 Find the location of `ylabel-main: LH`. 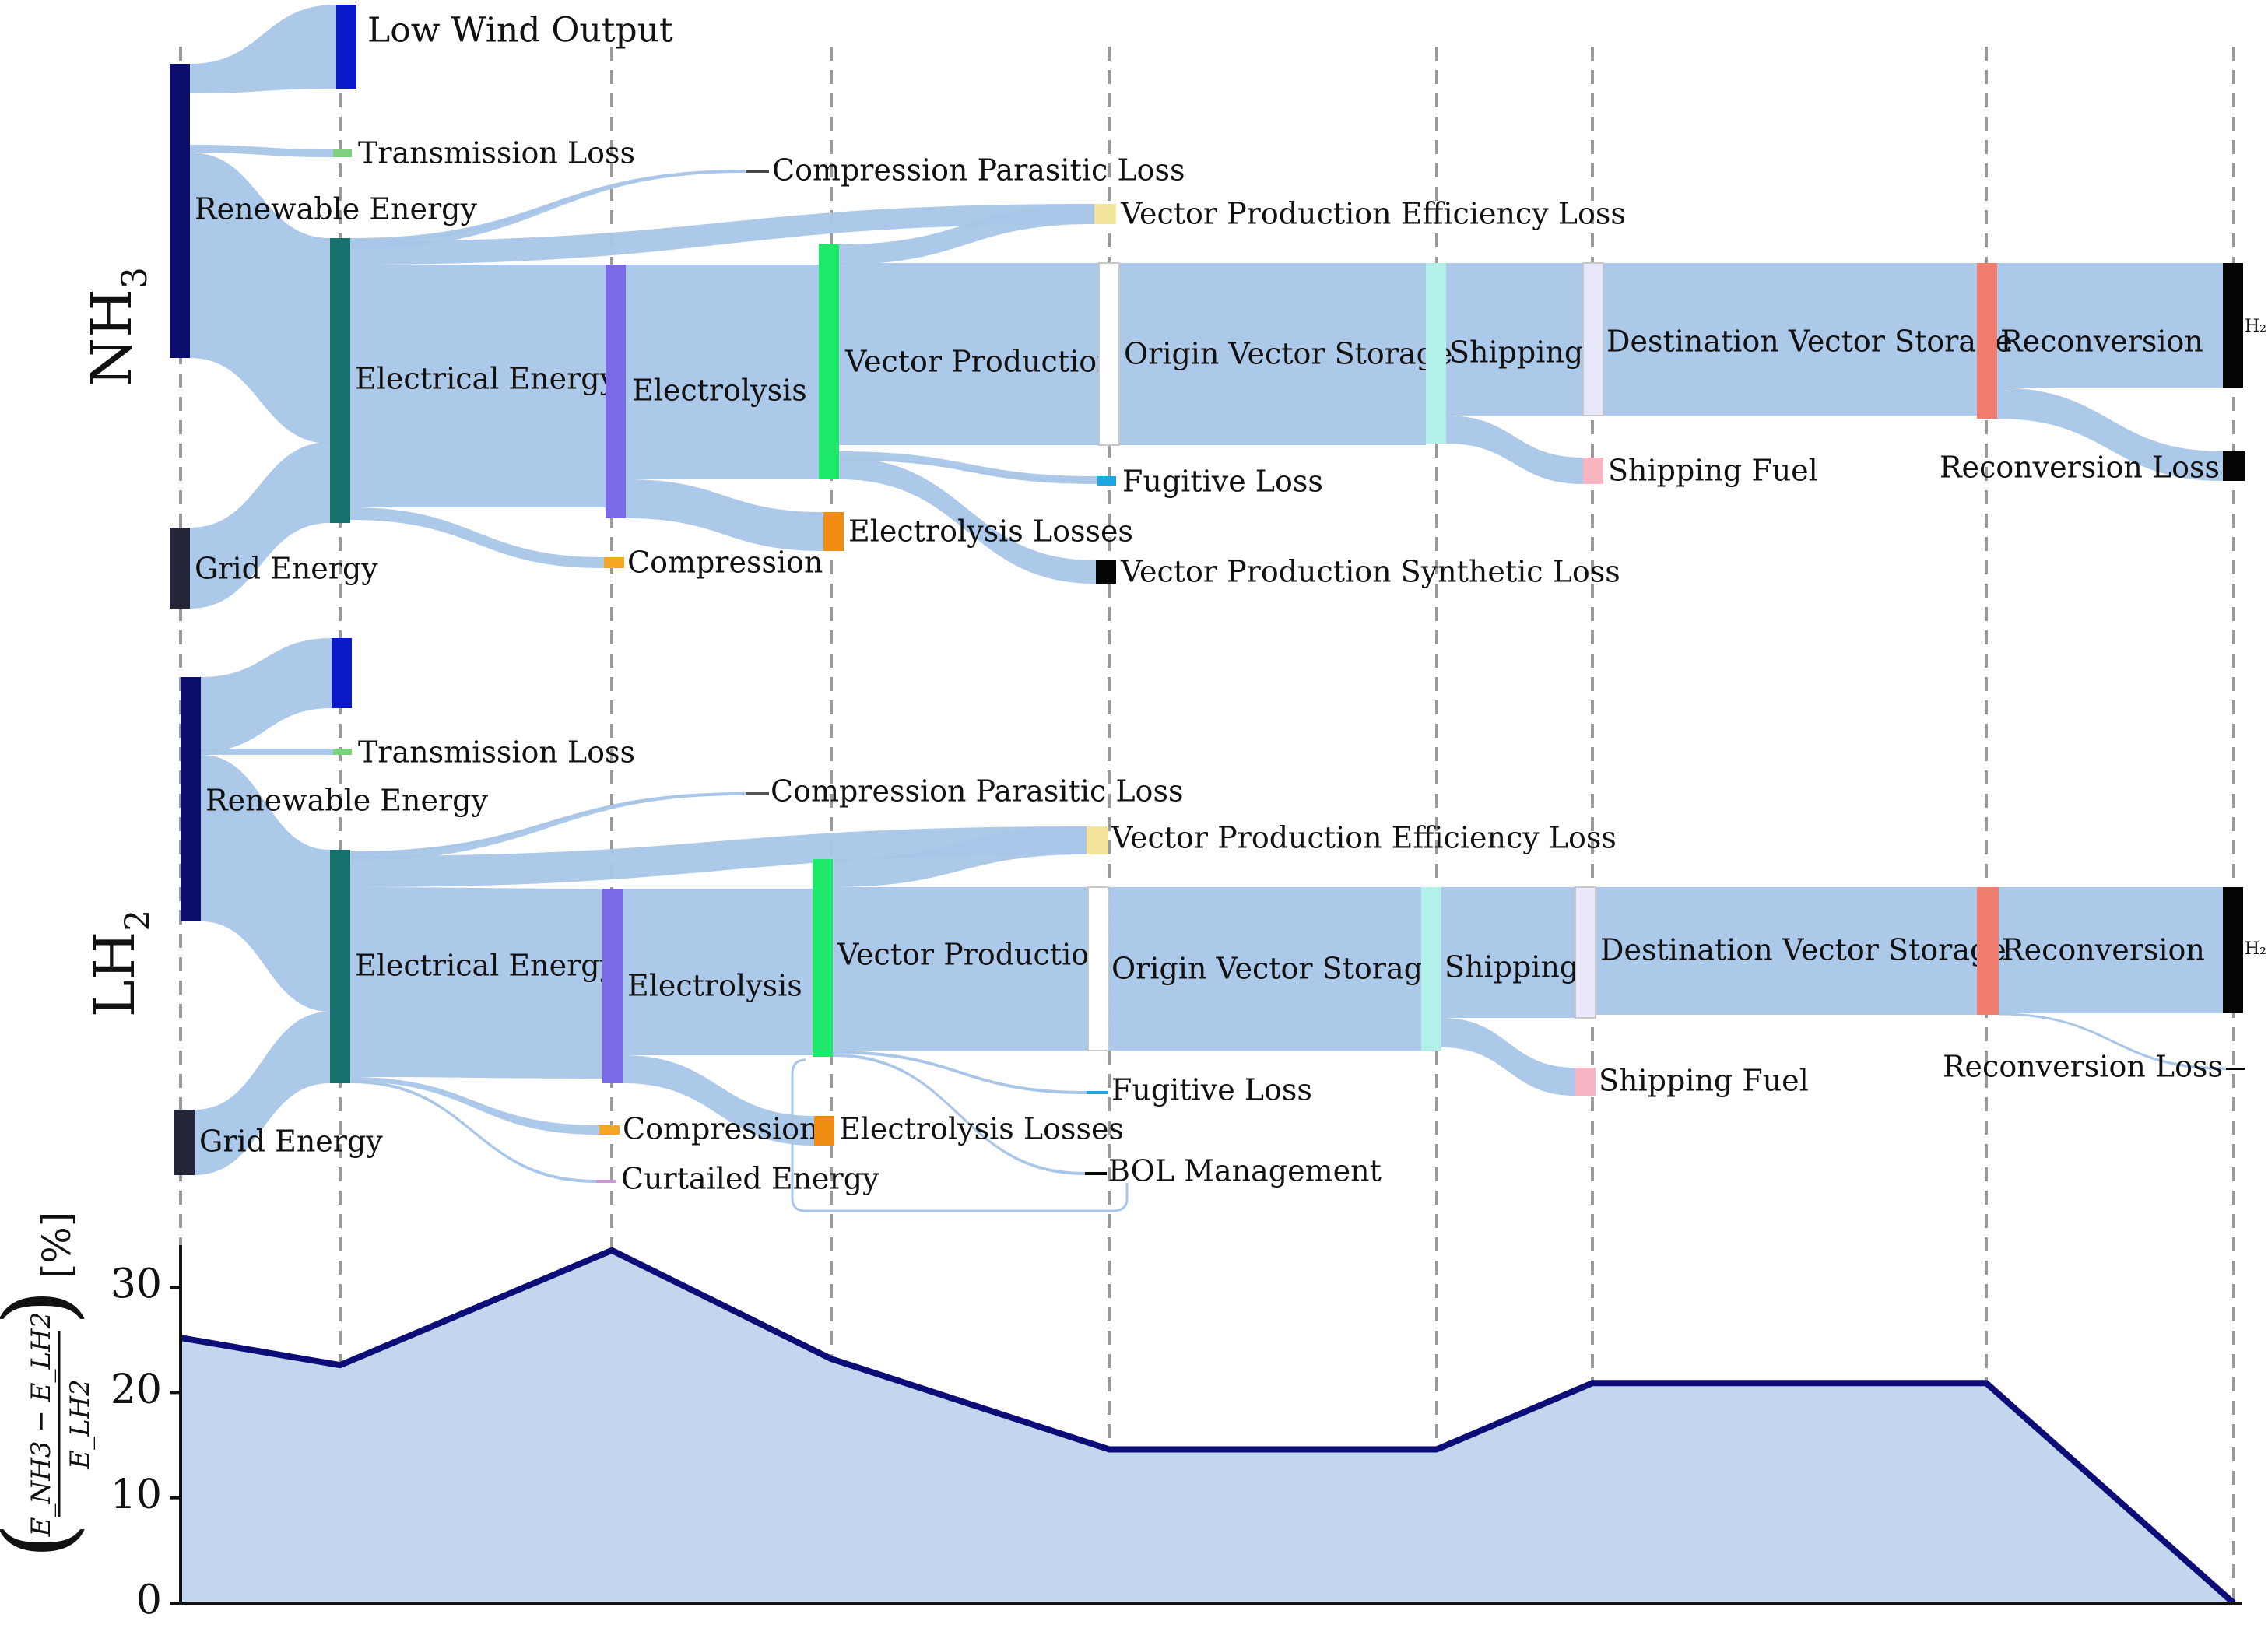

ylabel-main: LH is located at coordinates (114, 975).